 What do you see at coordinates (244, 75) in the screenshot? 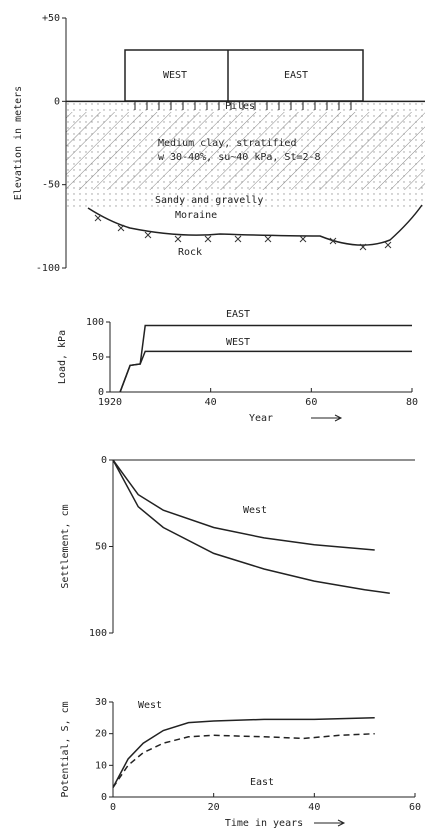
I see `building` at bounding box center [244, 75].